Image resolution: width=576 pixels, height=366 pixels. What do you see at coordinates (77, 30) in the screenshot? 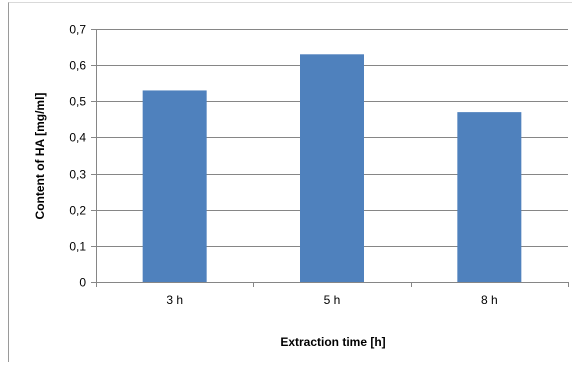
I see `y-tick-label: 0,7` at bounding box center [77, 30].